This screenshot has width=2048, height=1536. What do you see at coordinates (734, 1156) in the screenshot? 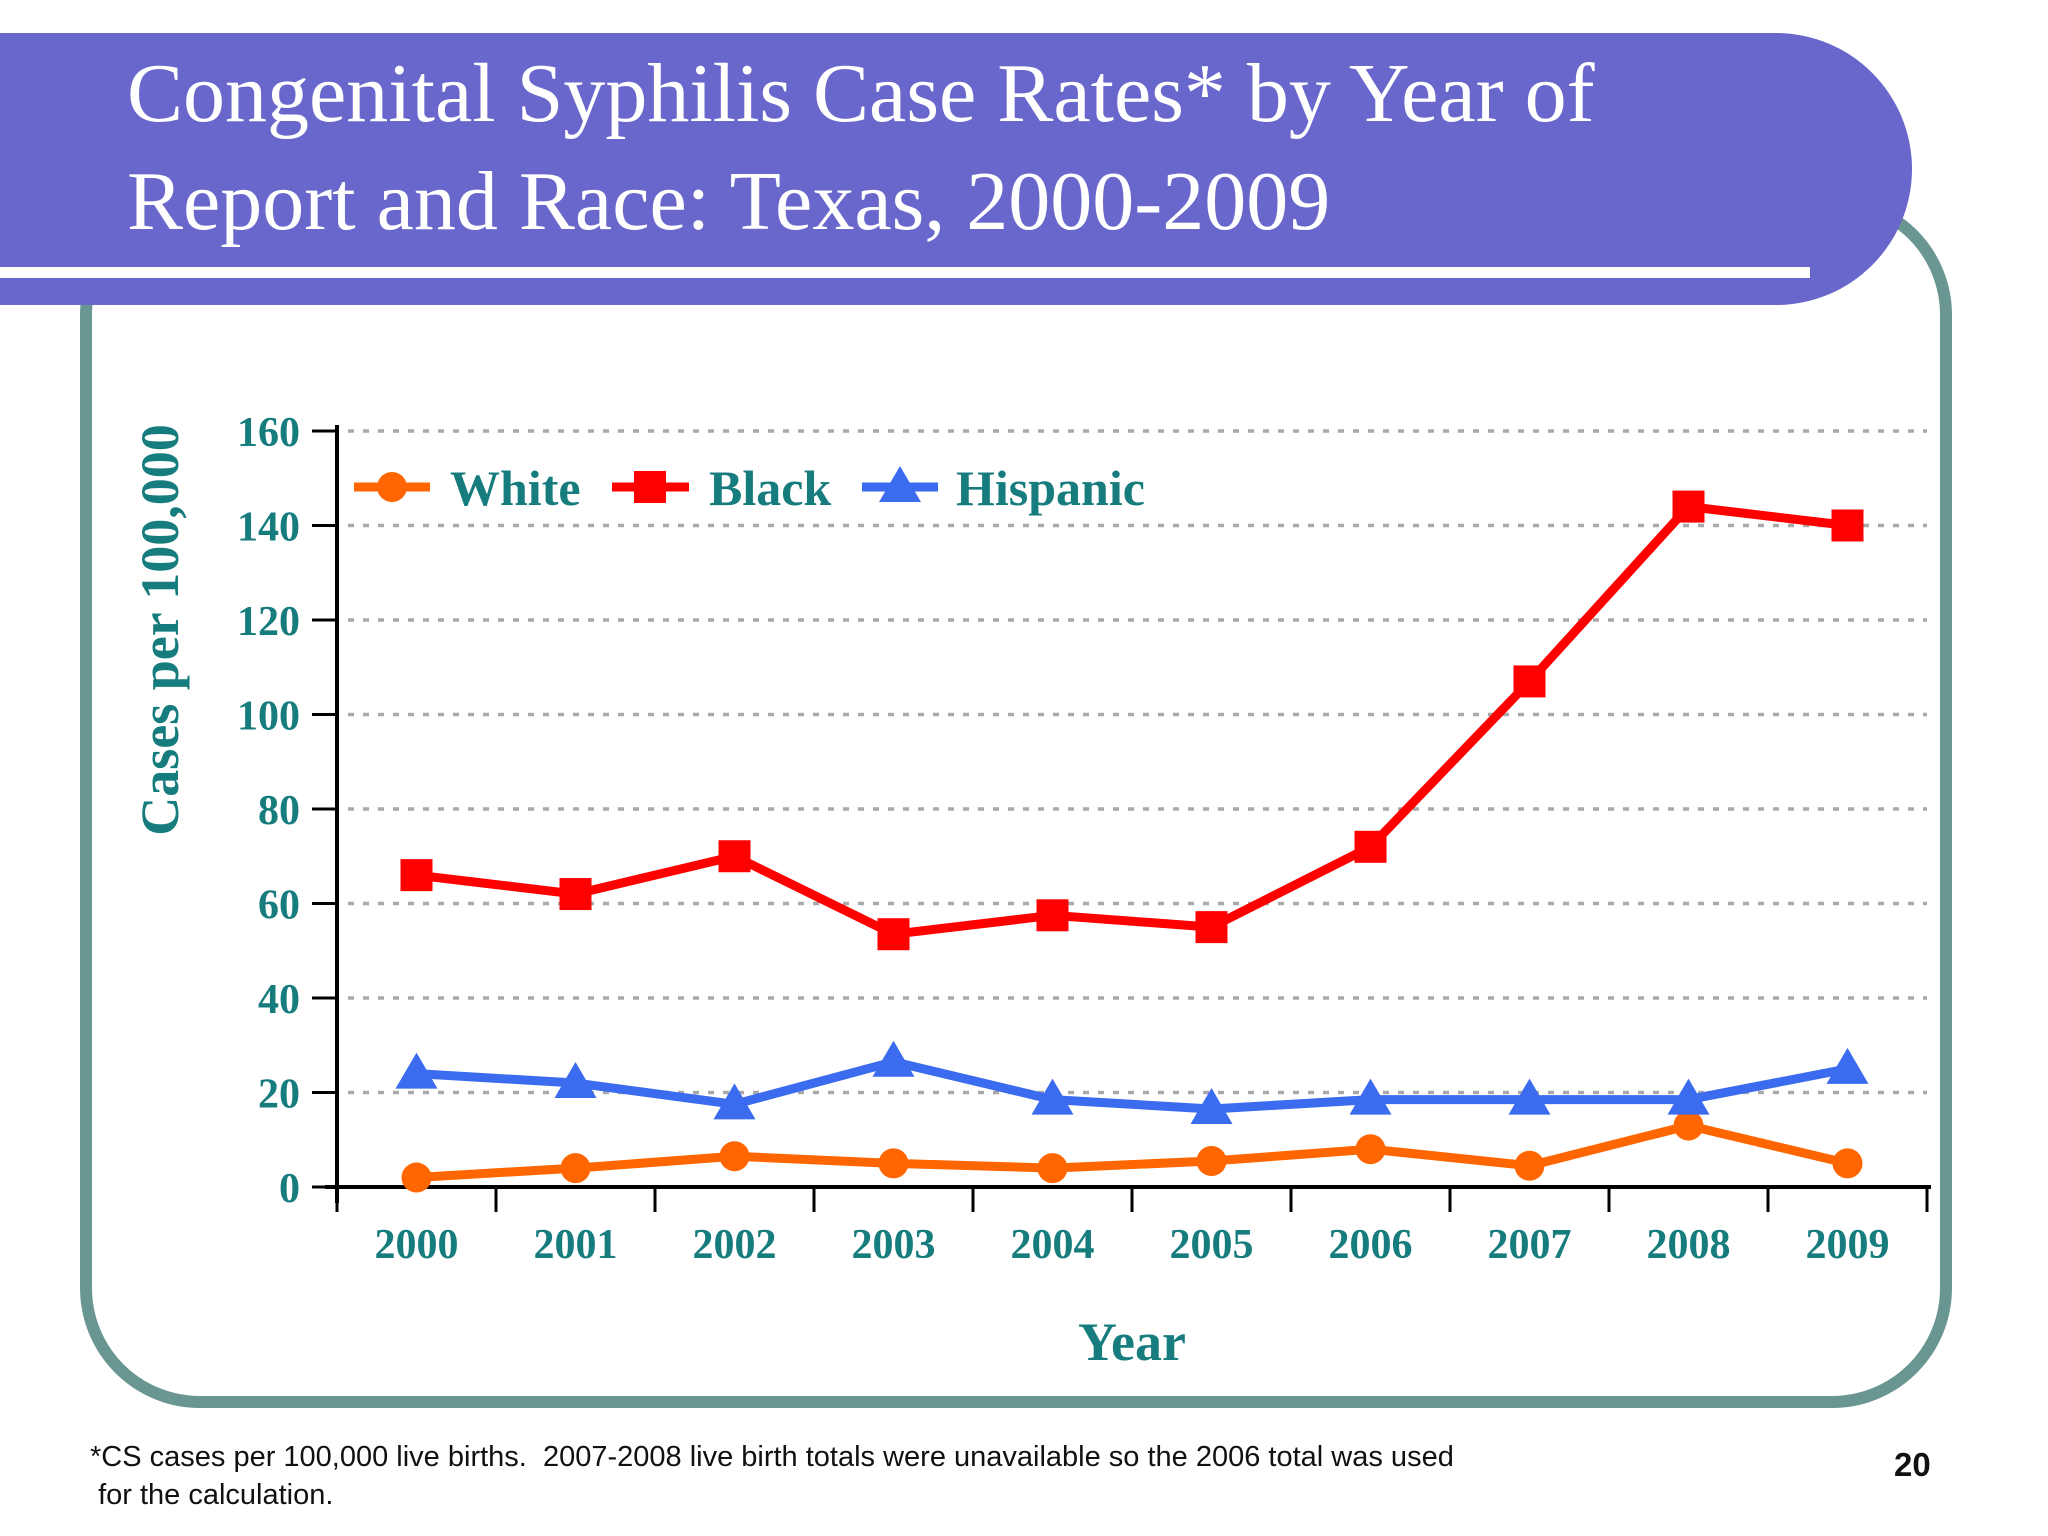
I see `marker-white-2002` at bounding box center [734, 1156].